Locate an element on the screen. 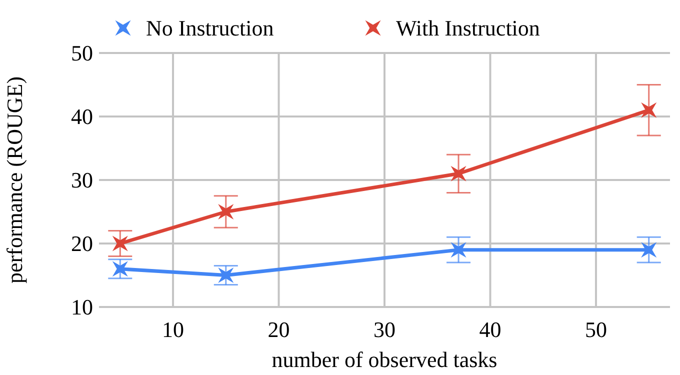  y-tick-label: 30 is located at coordinates (82, 180).